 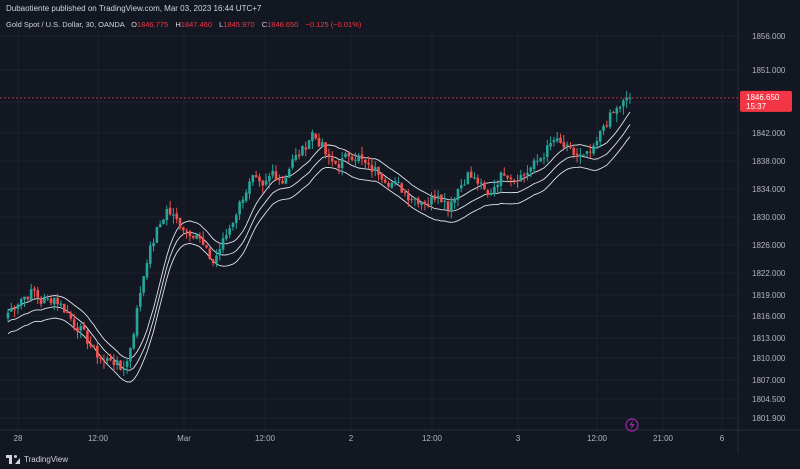 I want to click on close-label: C, so click(x=264, y=24).